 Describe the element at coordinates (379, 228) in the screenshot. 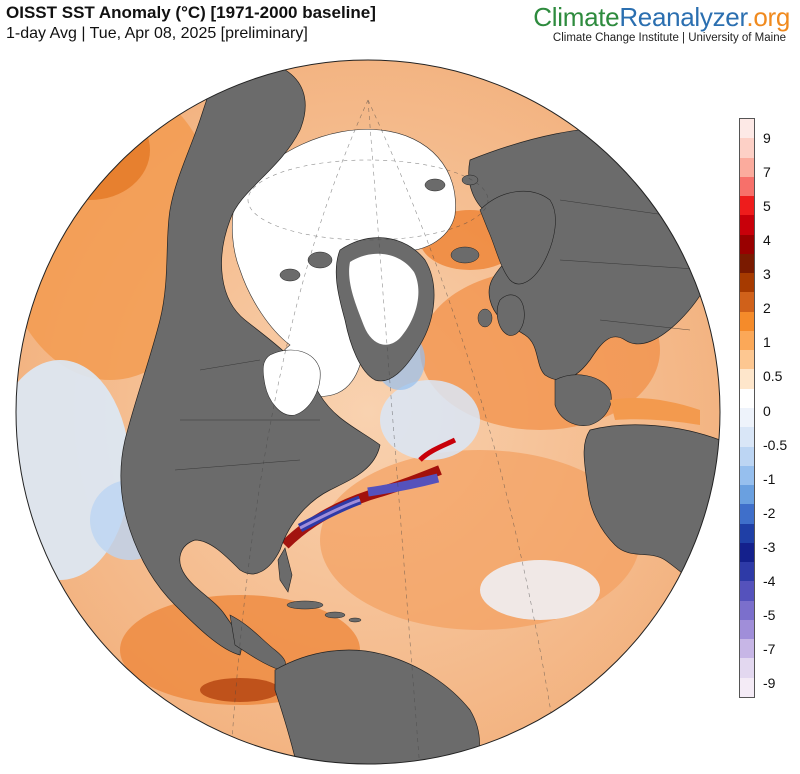

I see `arctic-islands` at that location.